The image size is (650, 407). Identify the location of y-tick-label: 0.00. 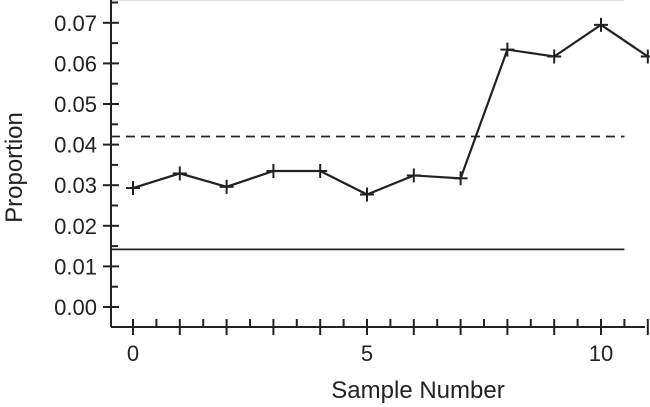
(75, 307).